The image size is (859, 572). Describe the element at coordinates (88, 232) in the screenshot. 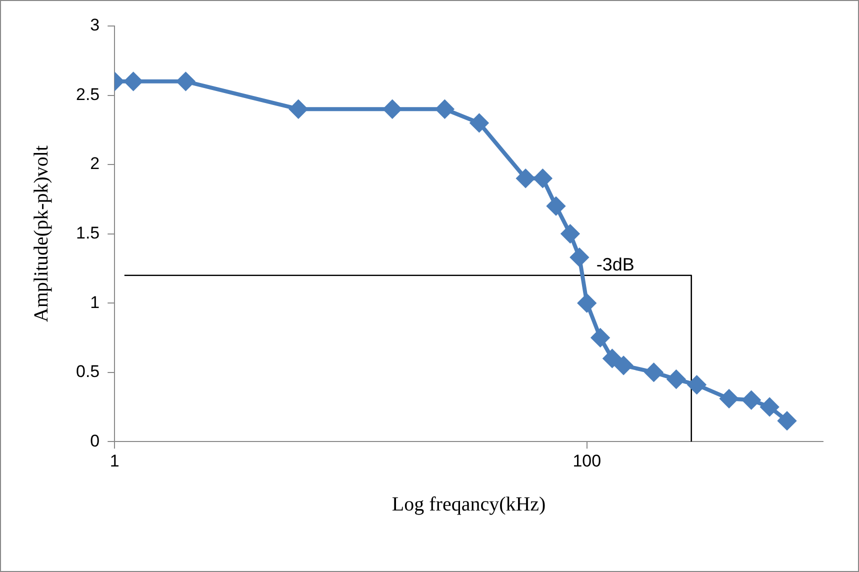

I see `y-tick-label: 1.5` at that location.